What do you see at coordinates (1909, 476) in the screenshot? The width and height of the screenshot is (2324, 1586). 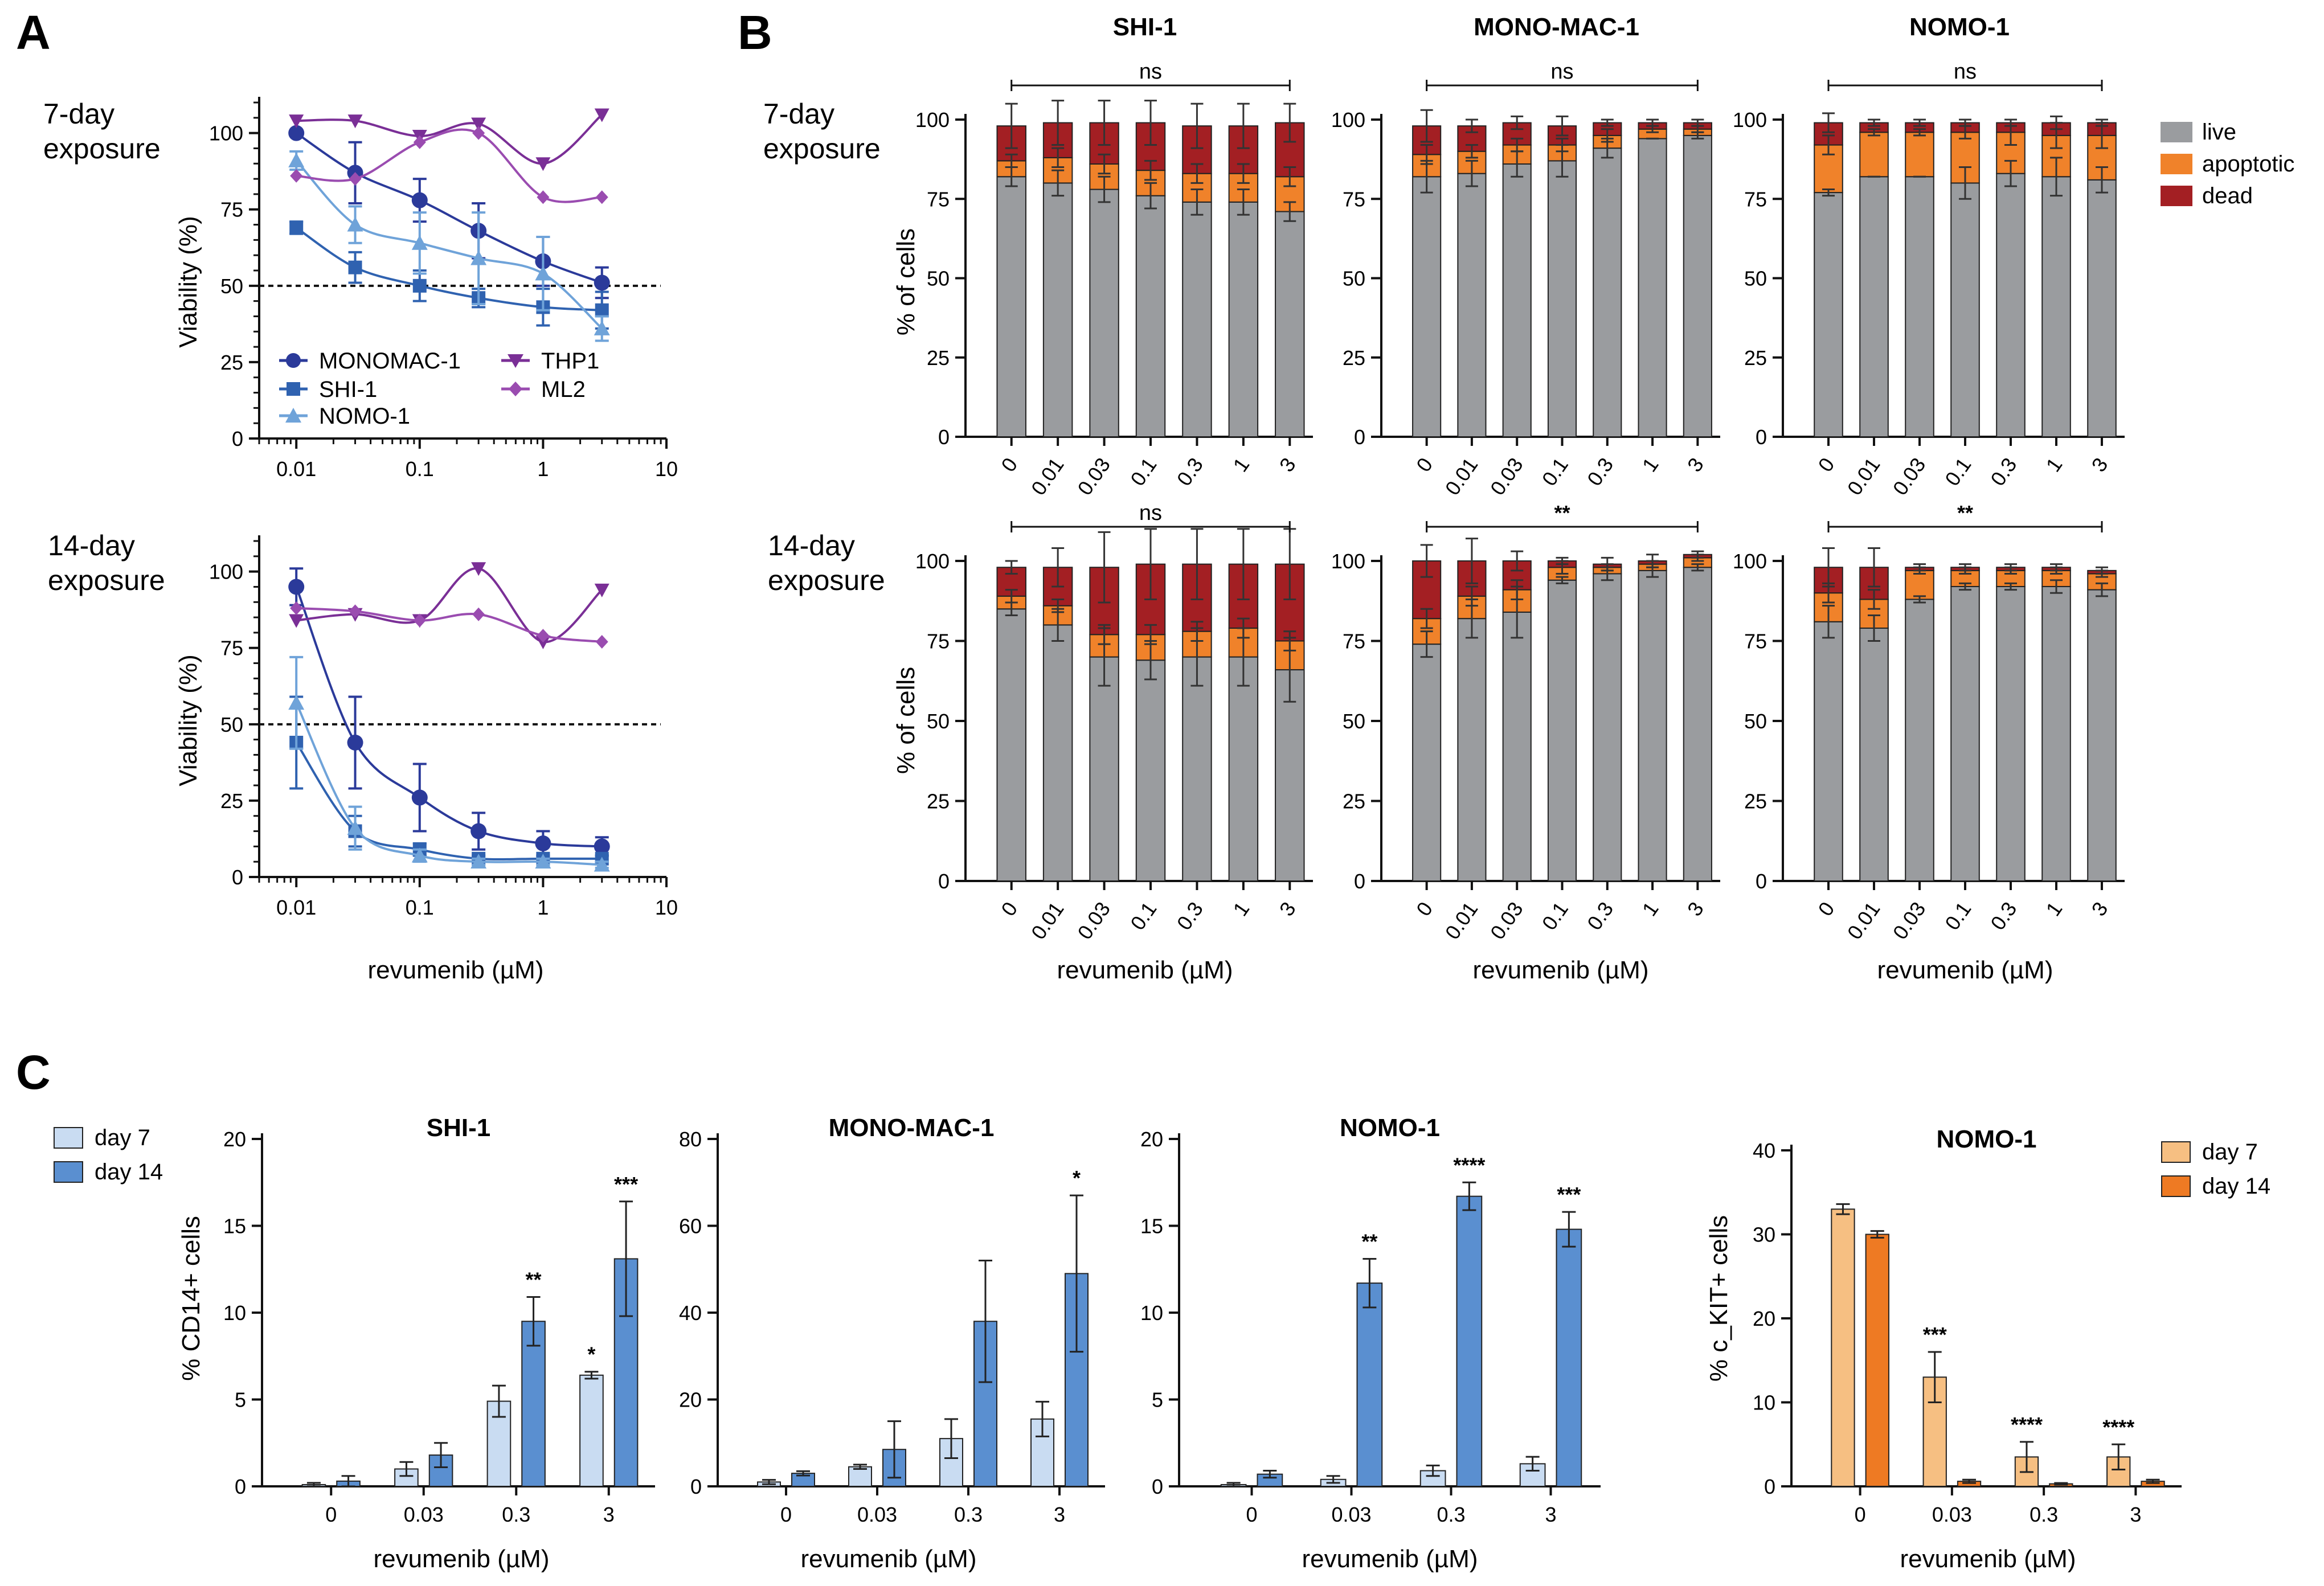 I see `b7_nomo-x-tick-label: 0.03` at bounding box center [1909, 476].